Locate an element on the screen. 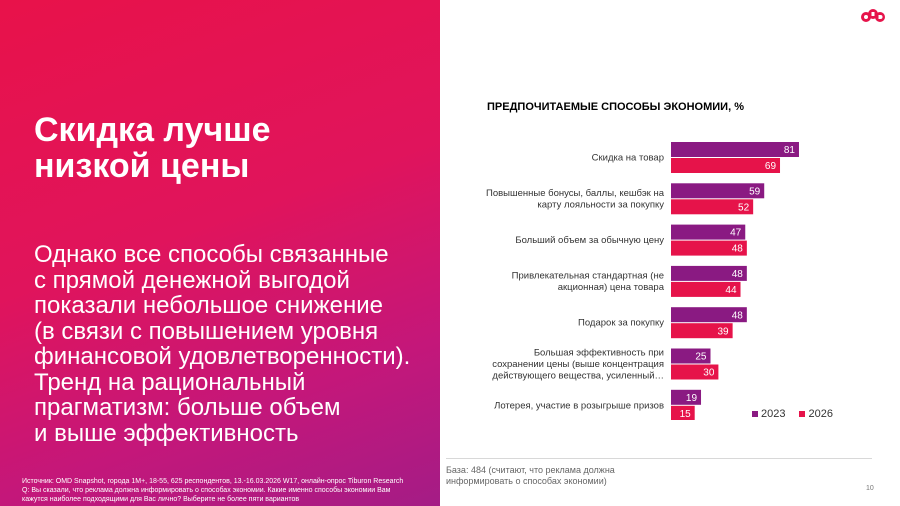 Image resolution: width=900 pixels, height=506 pixels. legend-item-2023: 2023 is located at coordinates (768, 414).